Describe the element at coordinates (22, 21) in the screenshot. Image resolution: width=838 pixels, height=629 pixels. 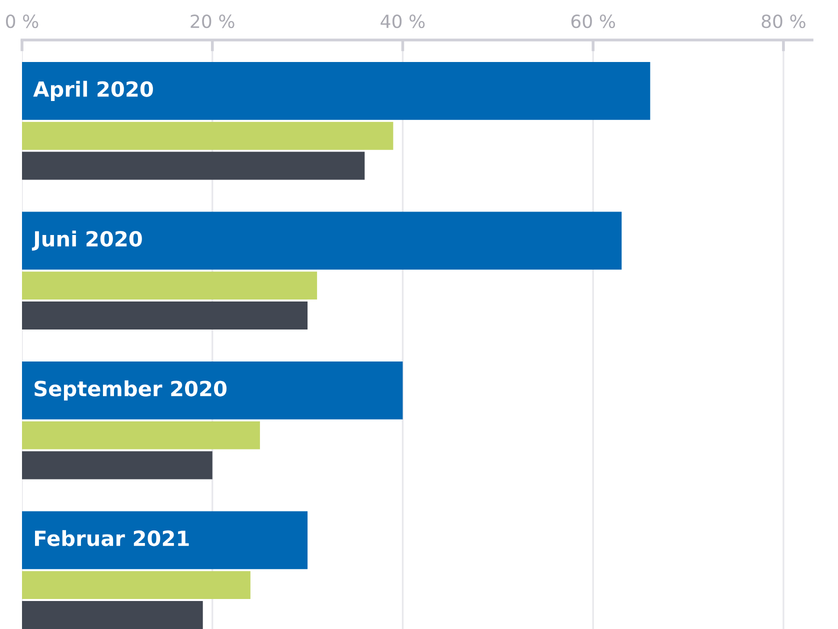
I see `x-tick-label: 0 %` at that location.